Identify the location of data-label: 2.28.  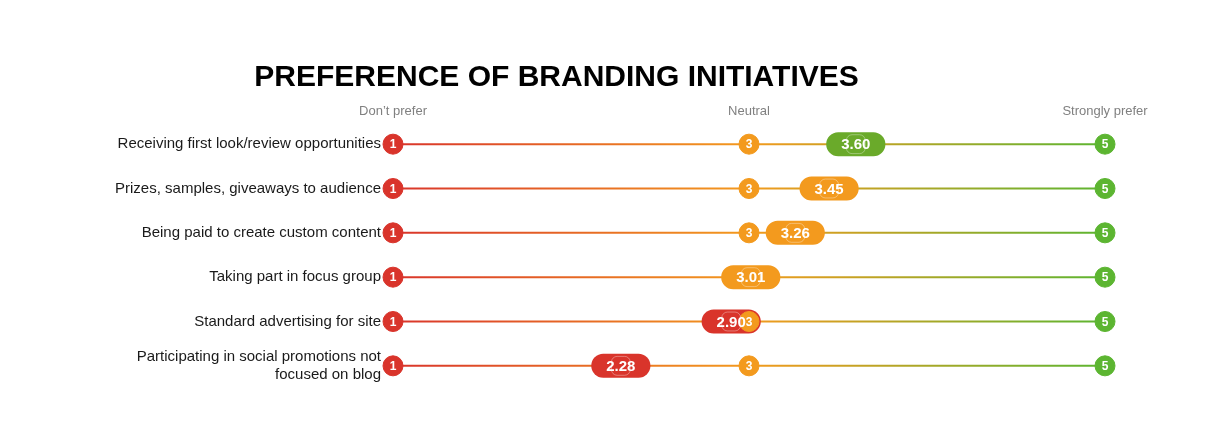
(621, 365).